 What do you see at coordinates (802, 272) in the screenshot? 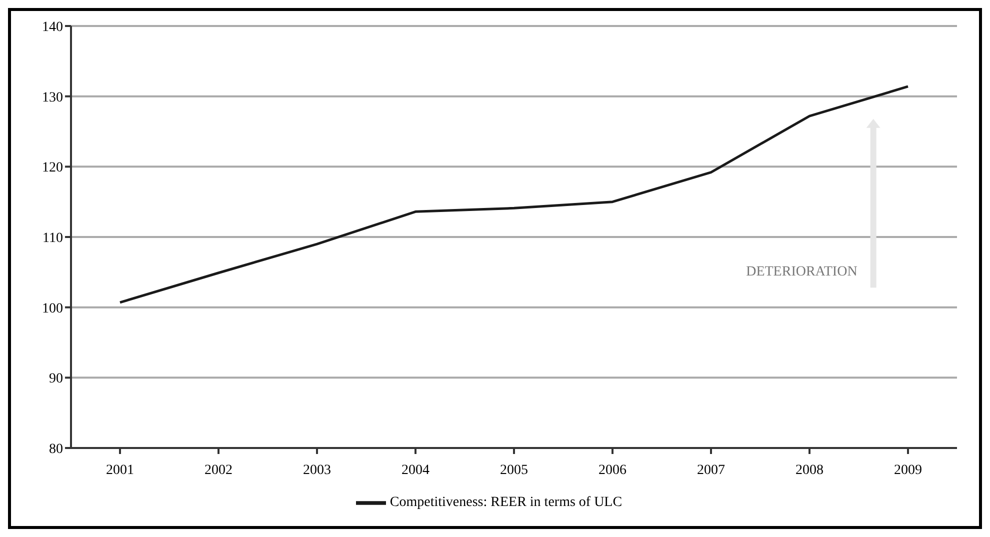
I see `annotation: DETERIORATION` at bounding box center [802, 272].